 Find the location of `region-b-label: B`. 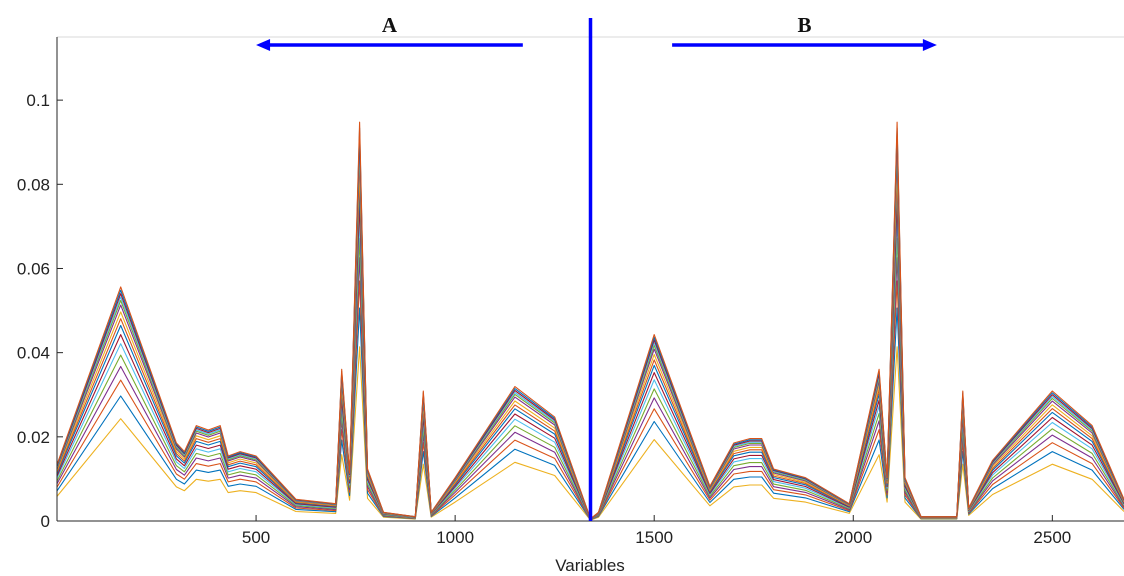

region-b-label: B is located at coordinates (804, 25).